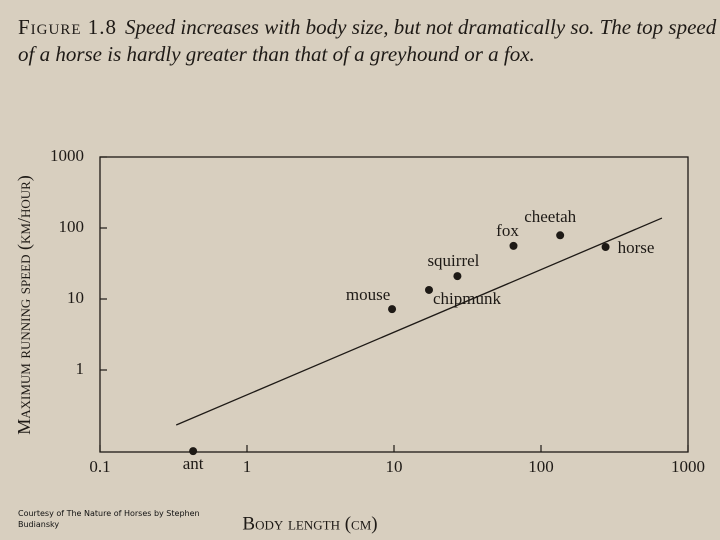 This screenshot has height=540, width=720. I want to click on point-label: horse, so click(636, 247).